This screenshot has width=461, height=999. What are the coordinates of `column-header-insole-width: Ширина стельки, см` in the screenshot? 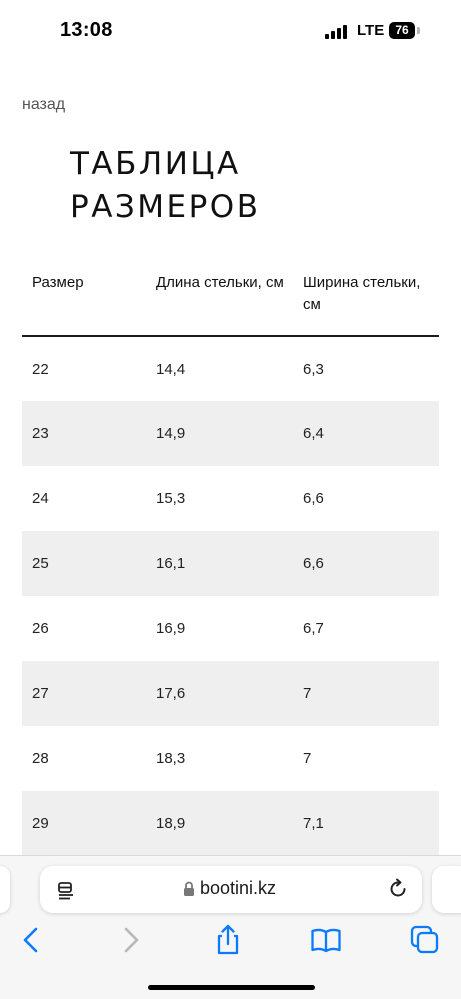 It's located at (371, 302).